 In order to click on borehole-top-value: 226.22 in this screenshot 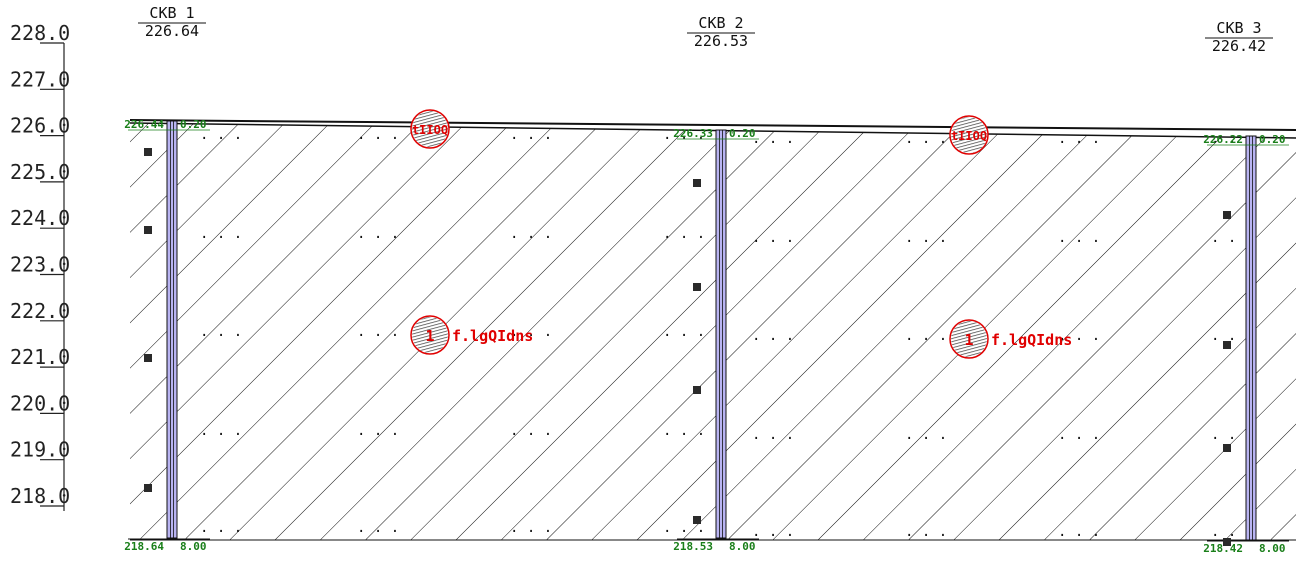, I will do `click(1223, 139)`.